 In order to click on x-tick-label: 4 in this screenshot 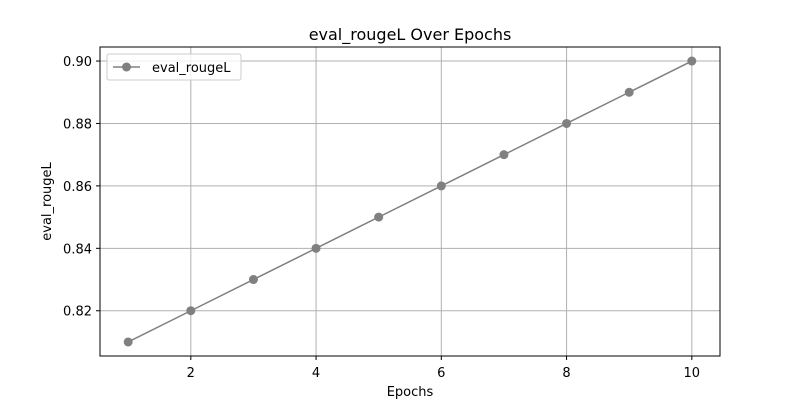, I will do `click(316, 373)`.